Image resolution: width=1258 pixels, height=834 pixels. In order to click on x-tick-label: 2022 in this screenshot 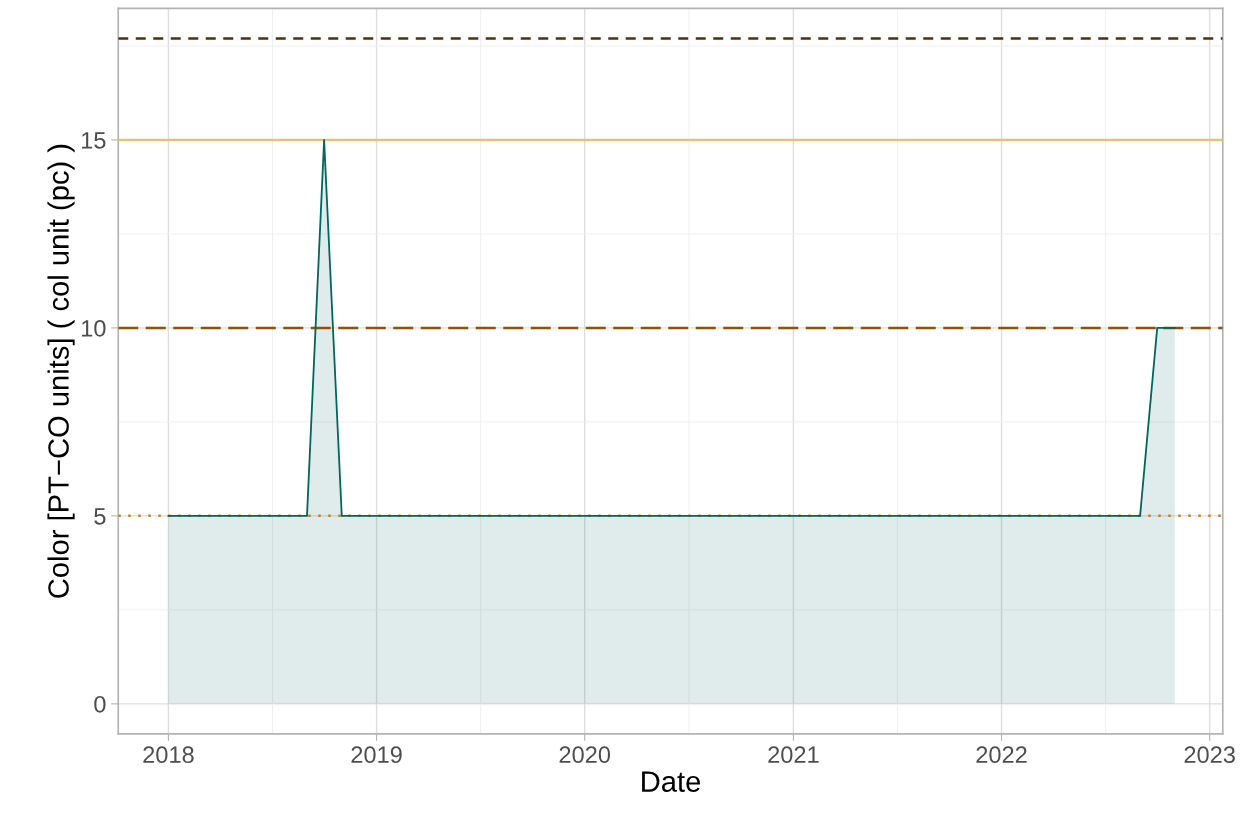, I will do `click(1001, 755)`.